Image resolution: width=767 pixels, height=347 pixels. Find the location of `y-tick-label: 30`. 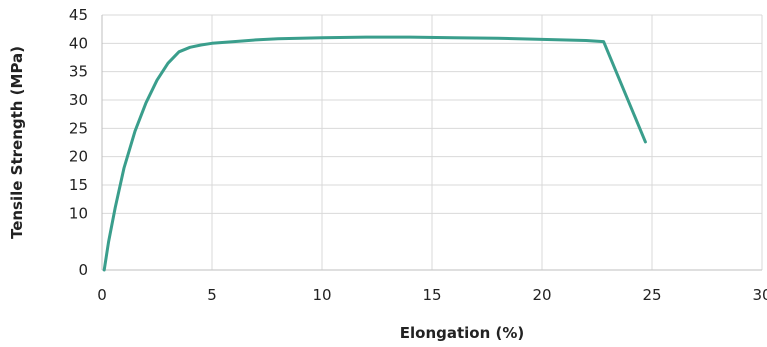

y-tick-label: 30 is located at coordinates (78, 100).